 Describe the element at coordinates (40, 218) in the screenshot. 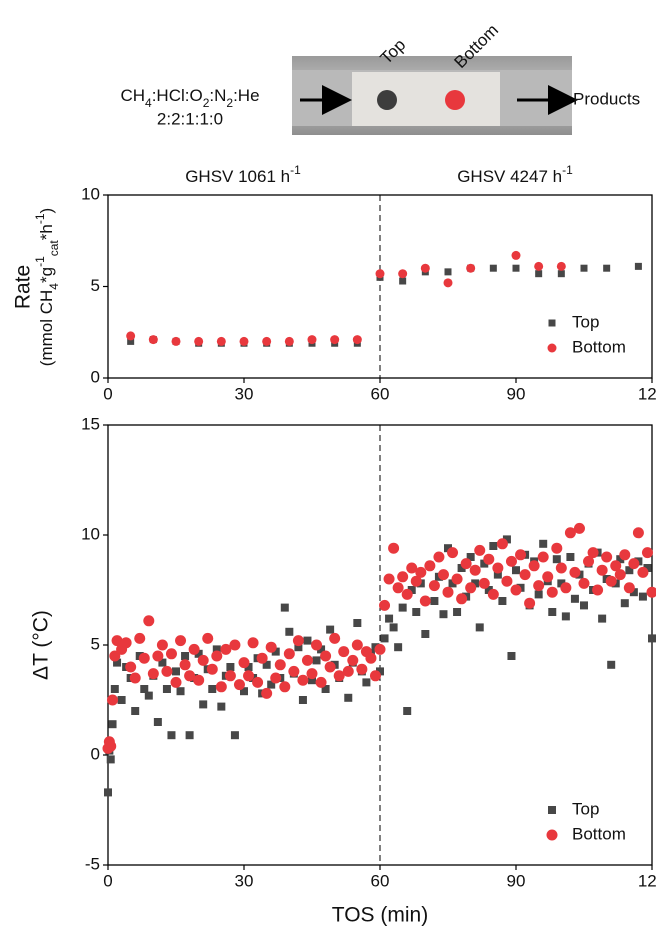

I see `label-part: -1` at that location.